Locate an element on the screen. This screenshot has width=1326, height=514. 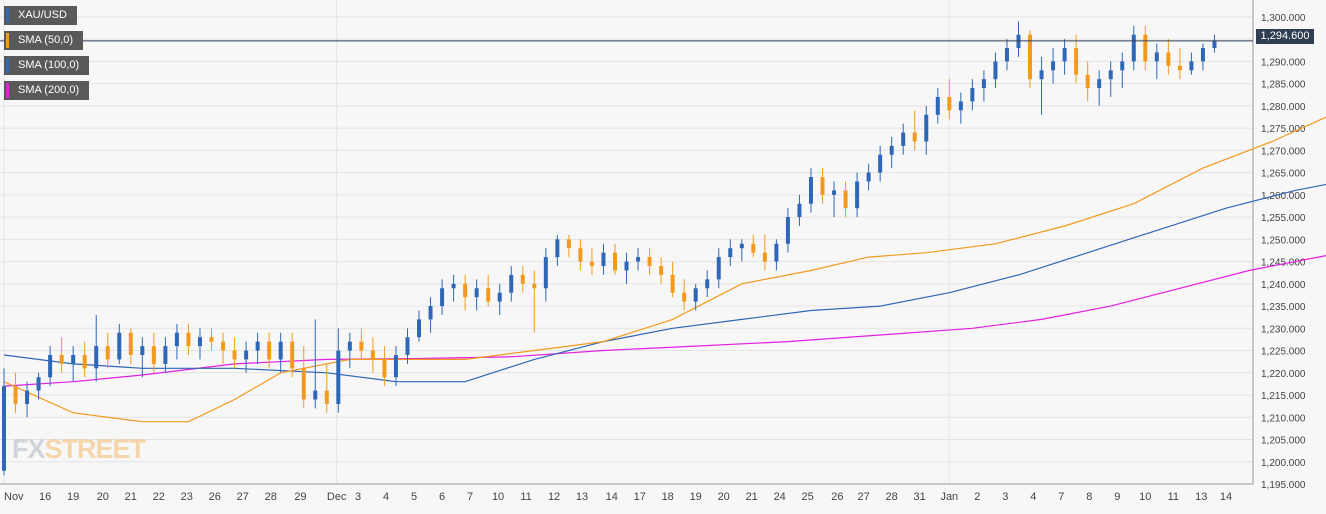
y-tick-label: 1,275.000 is located at coordinates (1283, 129).